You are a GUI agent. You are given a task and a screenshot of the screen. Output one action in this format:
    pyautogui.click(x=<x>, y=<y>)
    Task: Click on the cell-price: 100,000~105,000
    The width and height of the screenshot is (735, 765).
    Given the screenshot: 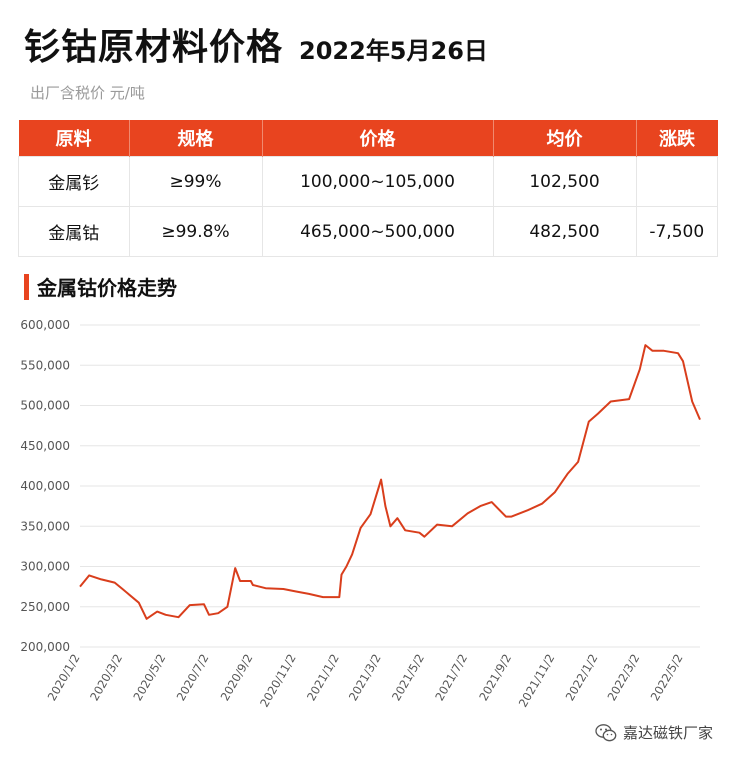 What is the action you would take?
    pyautogui.click(x=377, y=181)
    